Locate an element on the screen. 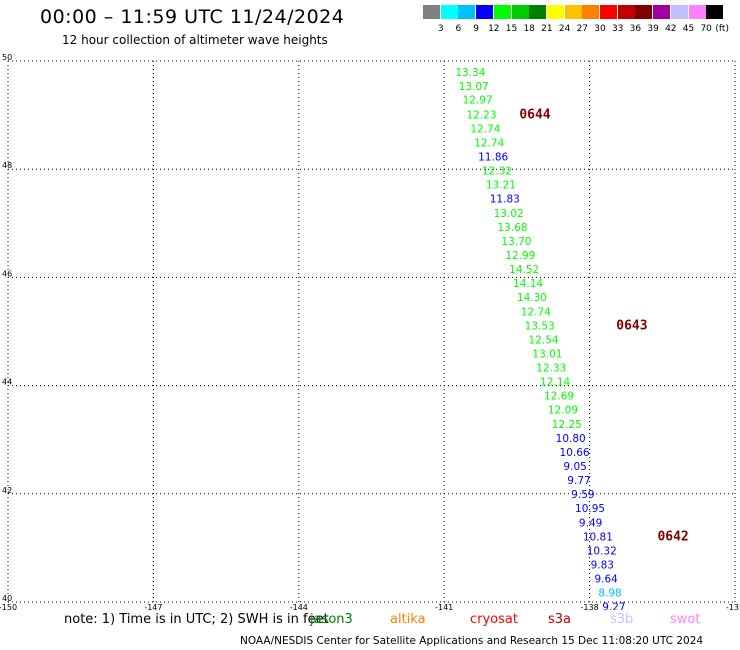  wave-height-value: 13.34 is located at coordinates (470, 73).